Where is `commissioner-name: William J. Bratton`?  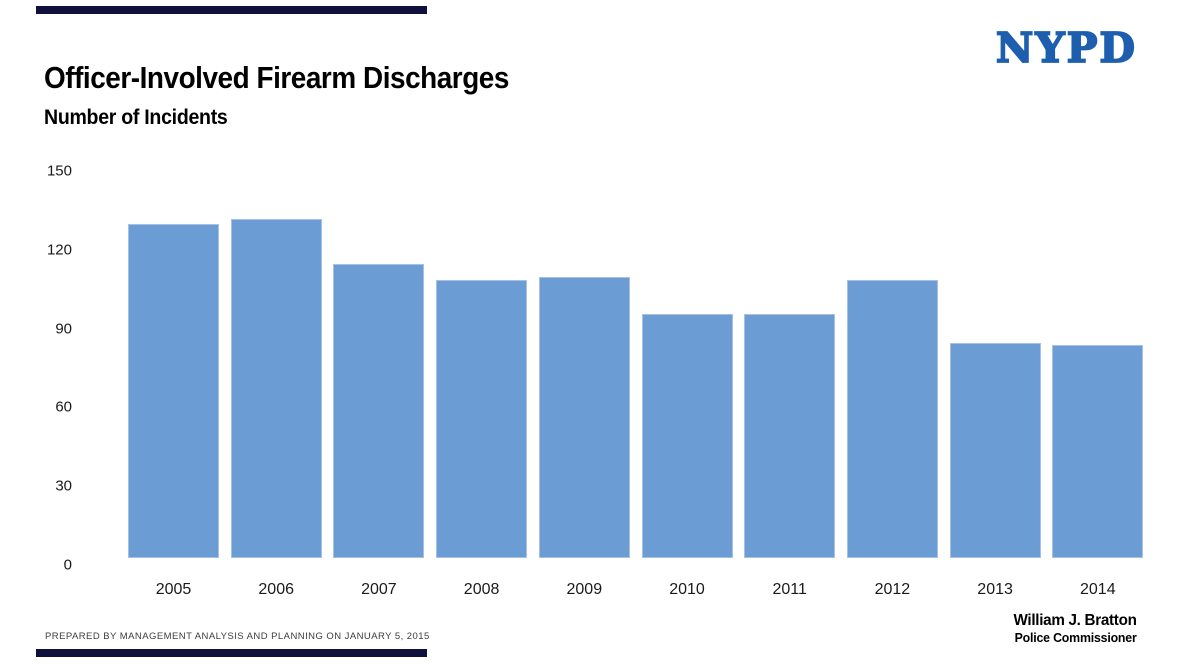
commissioner-name: William J. Bratton is located at coordinates (1075, 620).